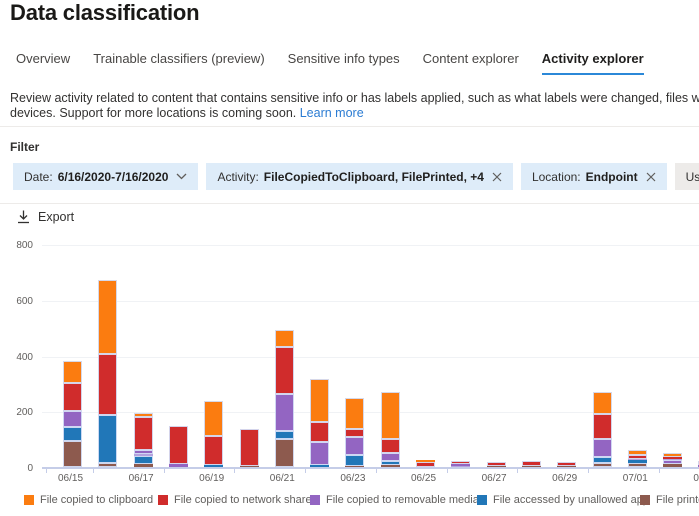 Image resolution: width=699 pixels, height=516 pixels. Describe the element at coordinates (669, 500) in the screenshot. I see `legend-item-printed: File printed` at that location.